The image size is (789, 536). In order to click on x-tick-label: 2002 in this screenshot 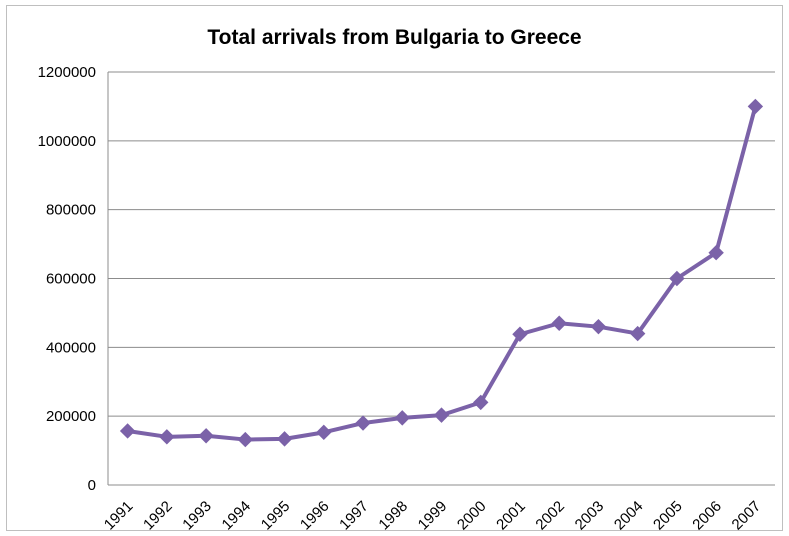, I will do `click(550, 516)`.